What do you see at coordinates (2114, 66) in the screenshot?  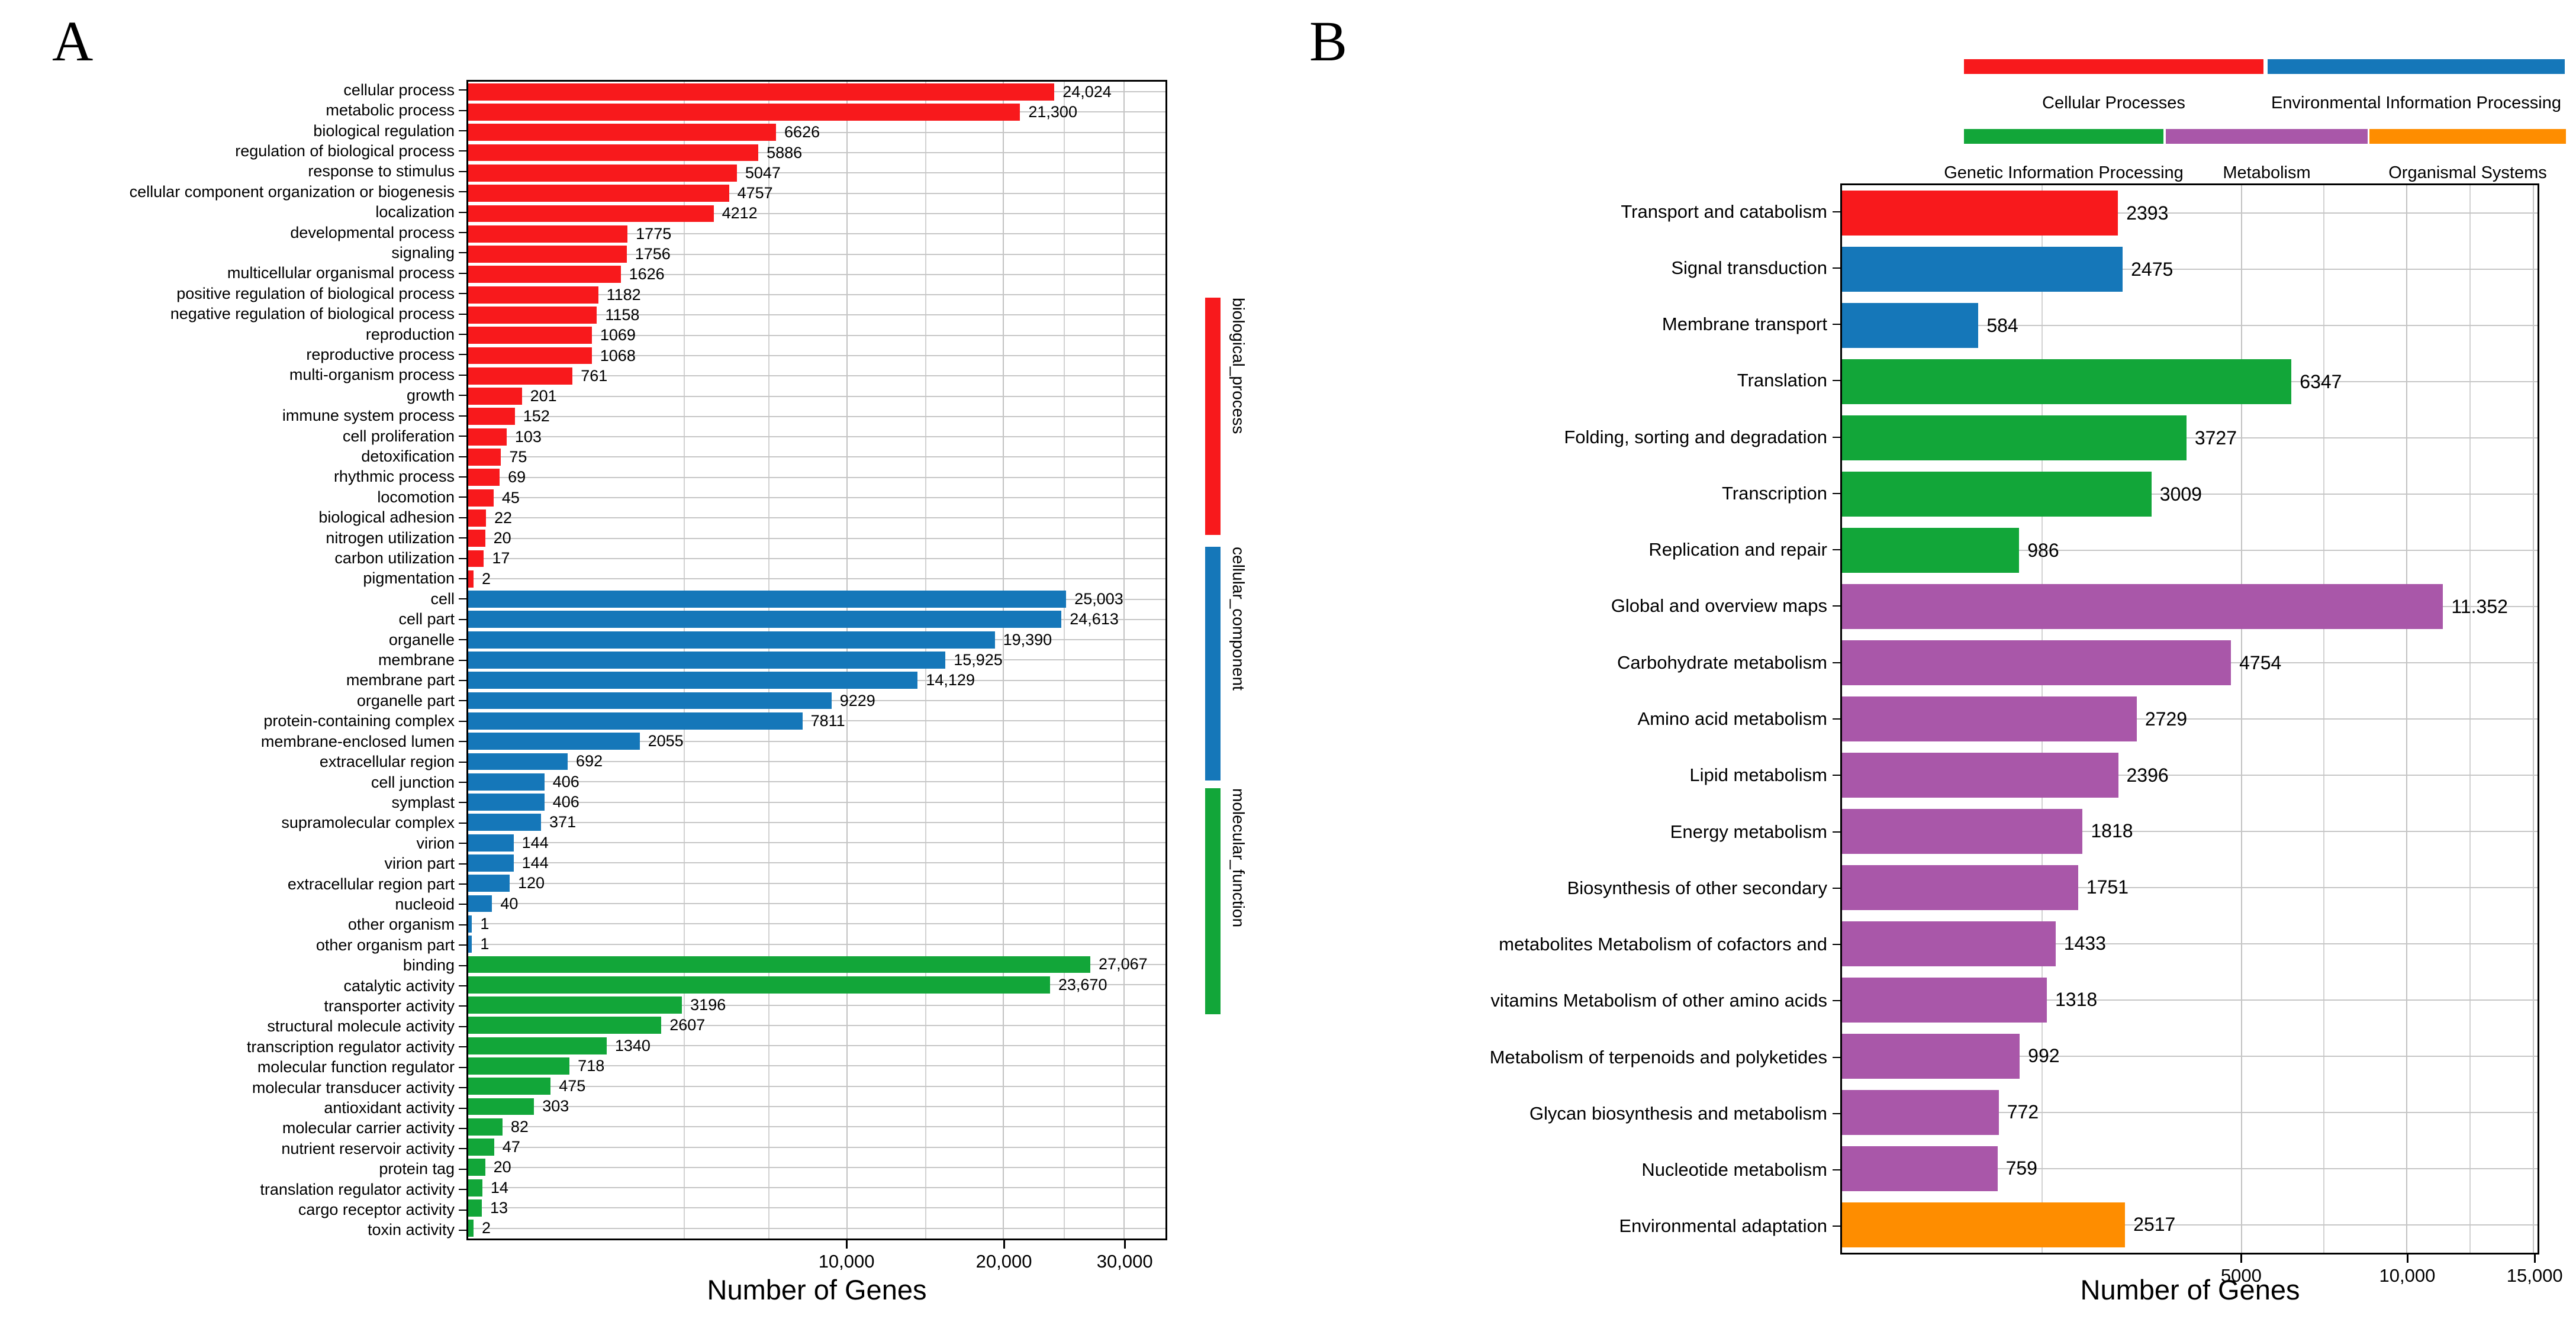 I see `legend-swatch` at bounding box center [2114, 66].